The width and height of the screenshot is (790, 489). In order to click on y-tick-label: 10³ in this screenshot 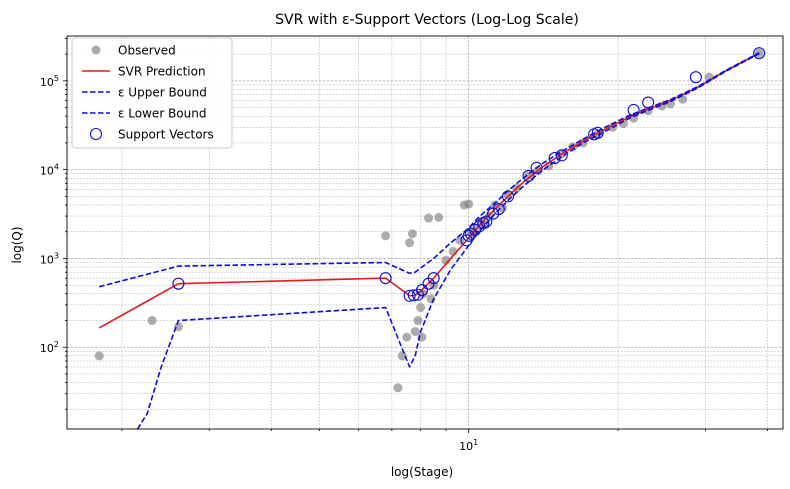, I will do `click(49, 258)`.